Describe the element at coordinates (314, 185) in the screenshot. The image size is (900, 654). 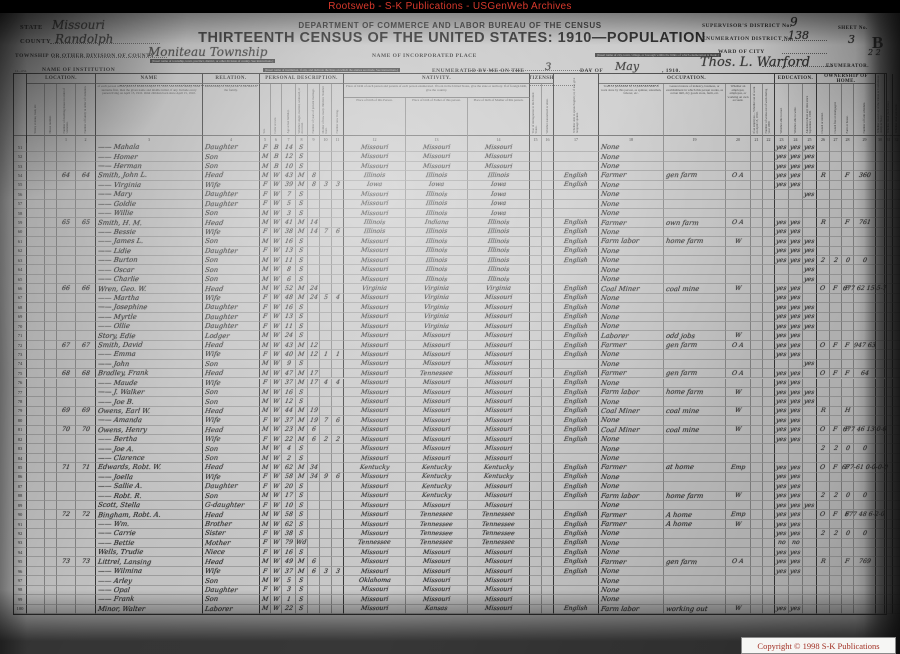
I see `entry-cell: 8` at that location.